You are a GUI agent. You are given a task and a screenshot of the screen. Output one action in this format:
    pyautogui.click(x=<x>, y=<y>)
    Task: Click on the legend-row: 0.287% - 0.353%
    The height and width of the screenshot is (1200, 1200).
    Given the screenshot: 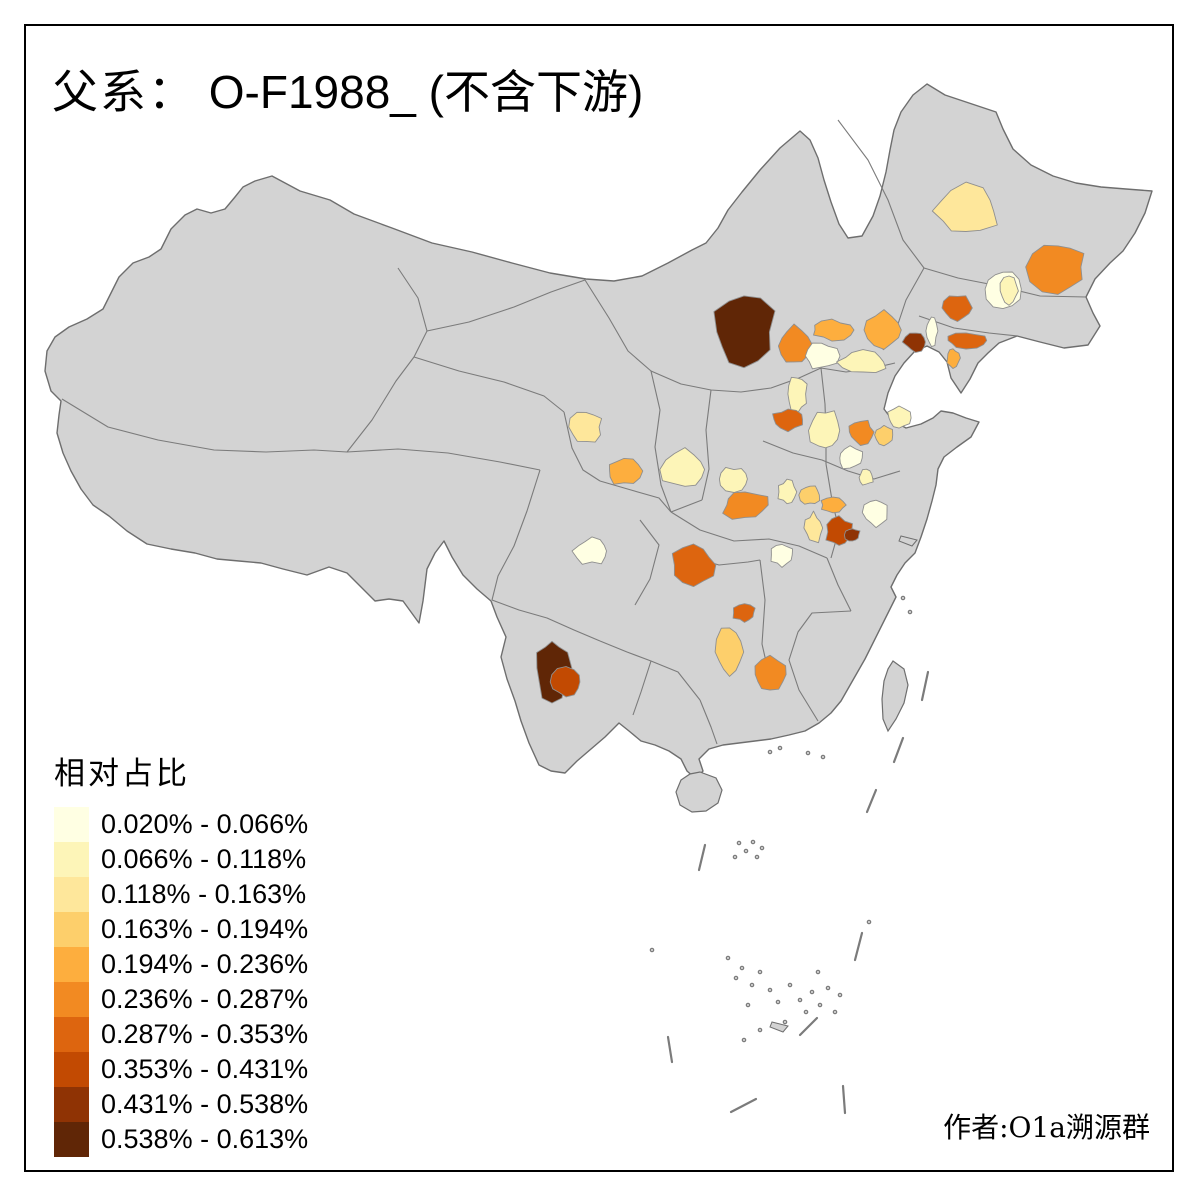 What is the action you would take?
    pyautogui.click(x=181, y=1034)
    